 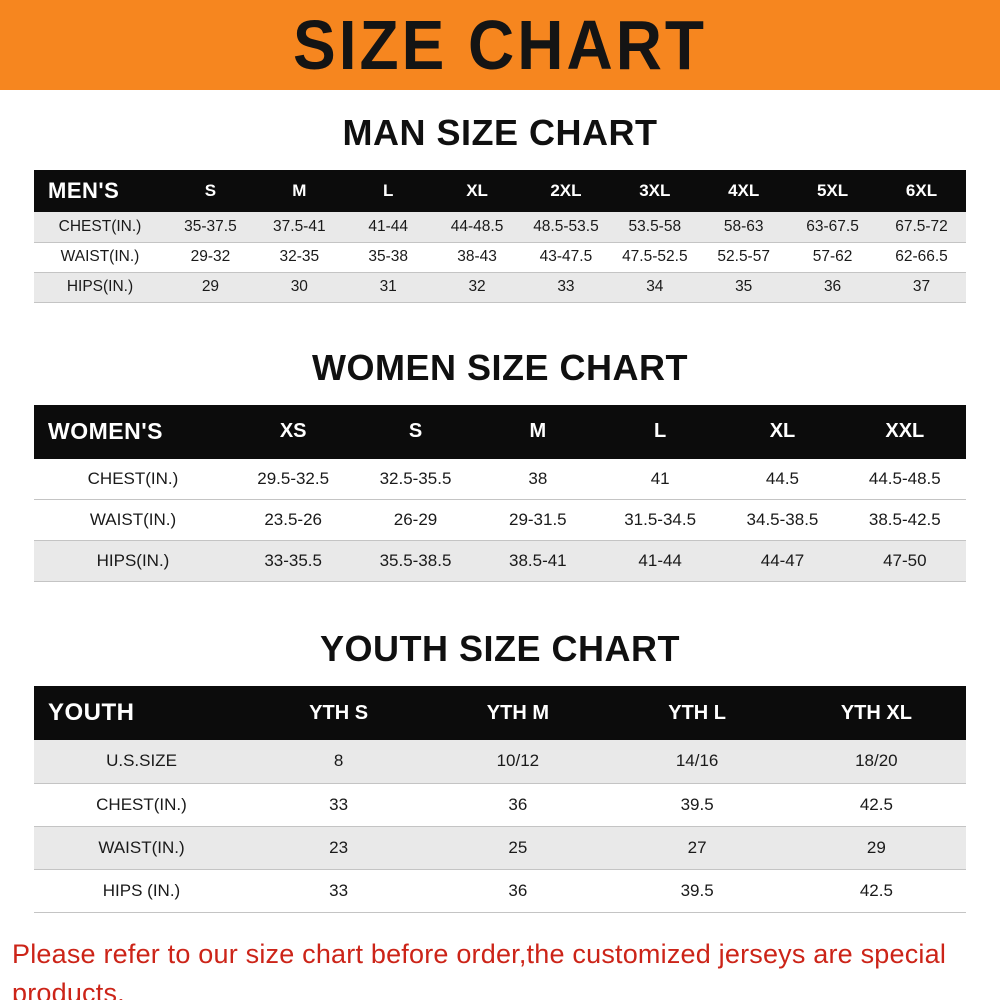 I want to click on size-value: 29-32, so click(x=210, y=257).